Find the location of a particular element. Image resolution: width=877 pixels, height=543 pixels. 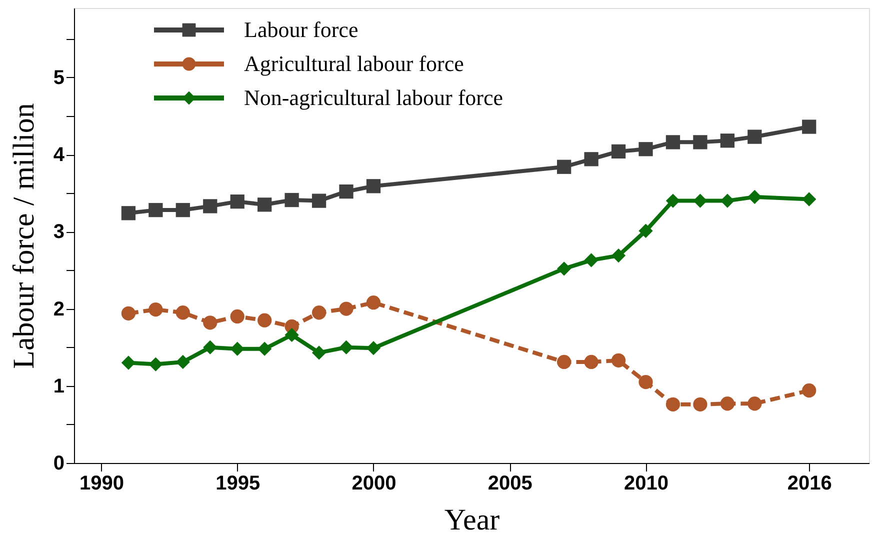

x-tick-label: 1995 is located at coordinates (238, 483).